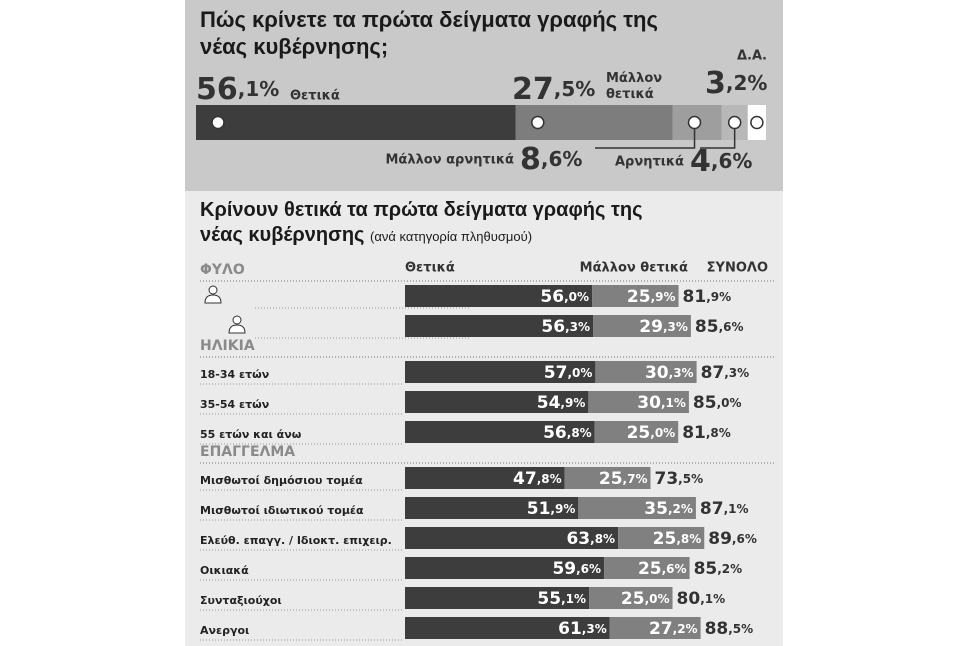  Describe the element at coordinates (237, 89) in the screenshot. I see `value-label: 56,1%` at that location.